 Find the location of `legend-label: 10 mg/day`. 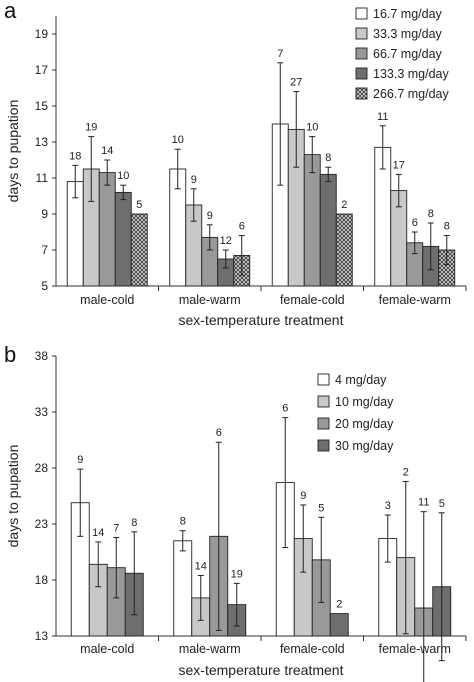

legend-label: 10 mg/day is located at coordinates (364, 402).